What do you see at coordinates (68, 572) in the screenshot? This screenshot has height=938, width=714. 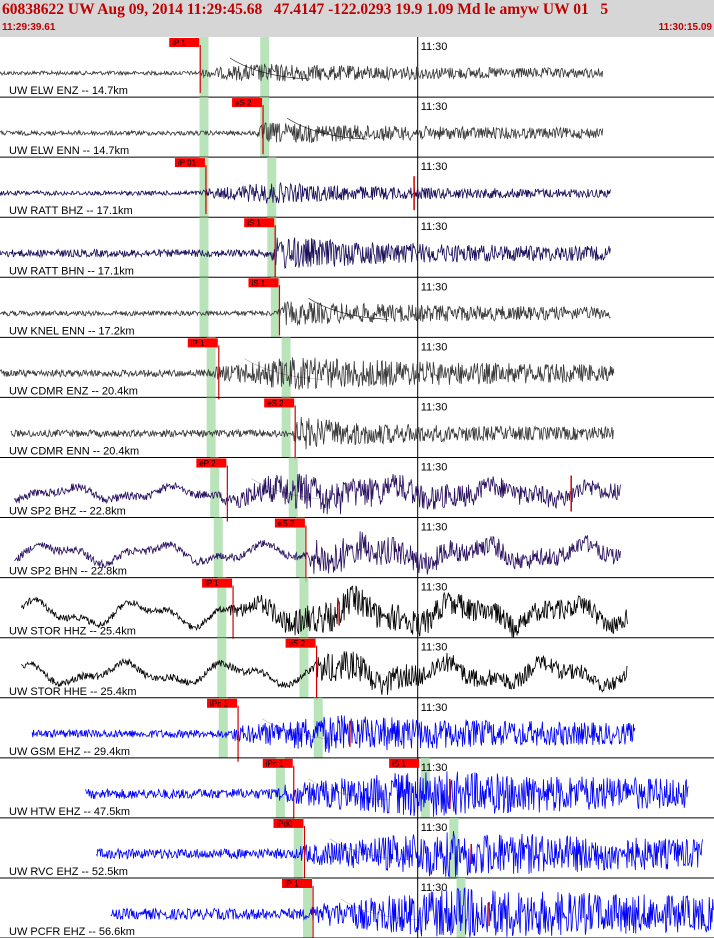 I see `station-label: UW SP2 BHN -- 22.8km` at bounding box center [68, 572].